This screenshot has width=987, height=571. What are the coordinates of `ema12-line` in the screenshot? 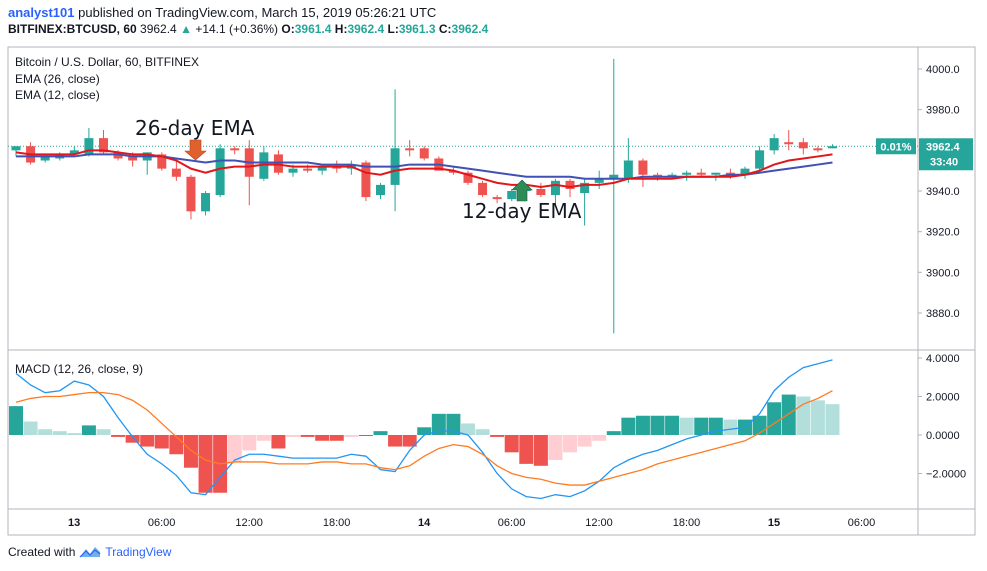 It's located at (424, 168).